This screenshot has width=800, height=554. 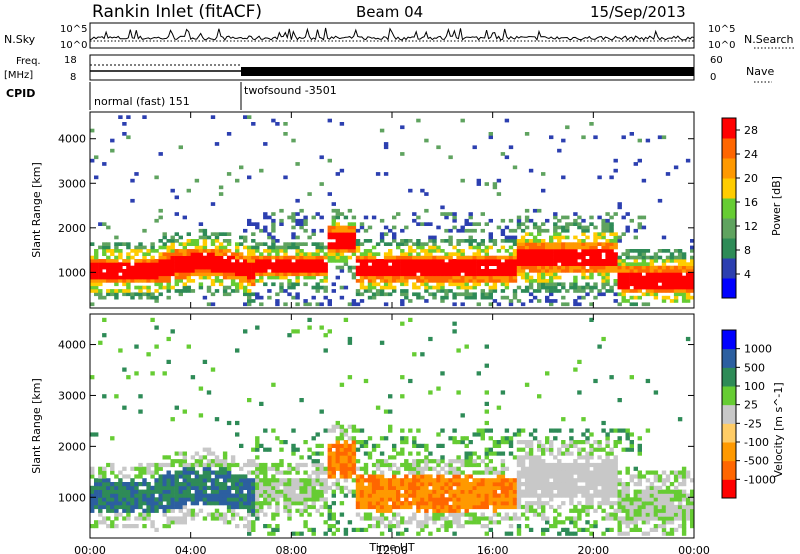 I want to click on freq-panel: Freq. [MHz] 18 8 60 0 Nave, so click(x=389, y=68).